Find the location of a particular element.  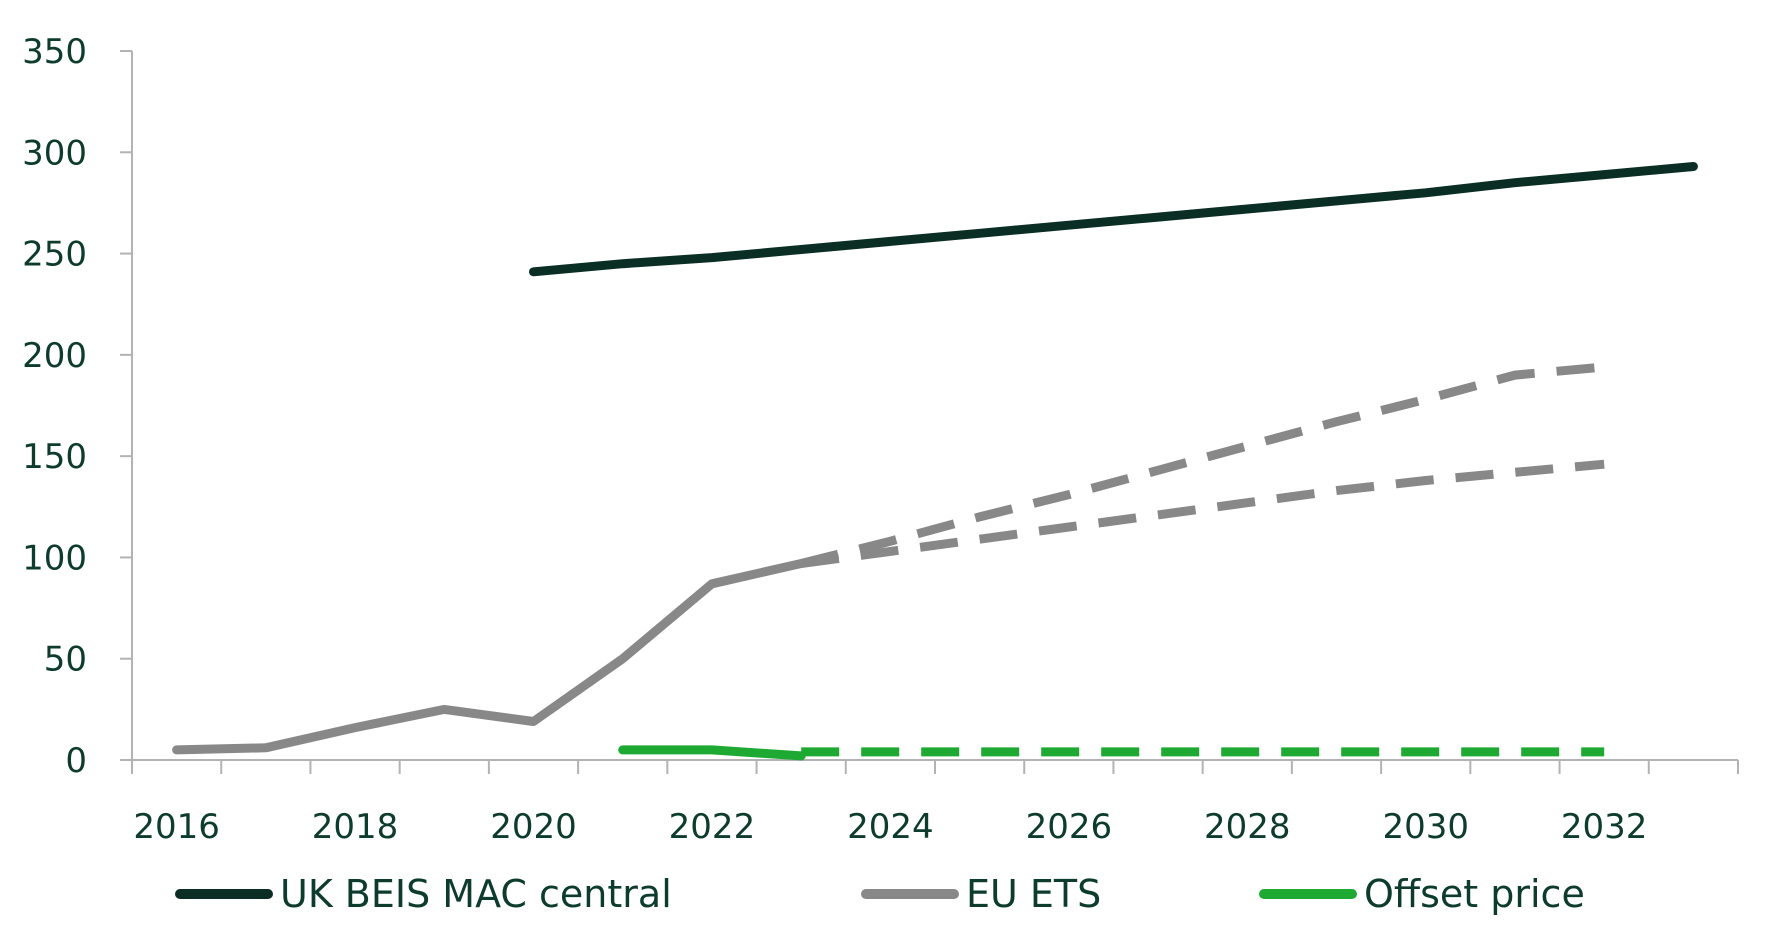

x-tick-label: 2028 is located at coordinates (1247, 827).